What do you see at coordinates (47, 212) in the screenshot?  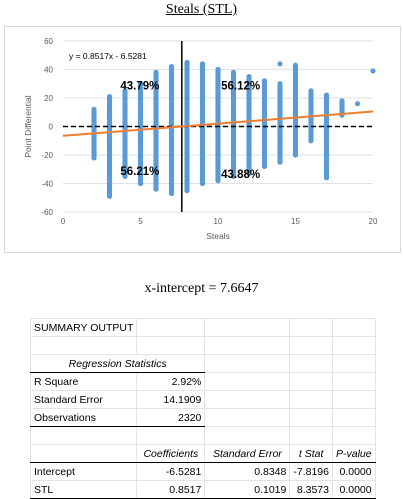 I see `y-tick-label: -60` at bounding box center [47, 212].